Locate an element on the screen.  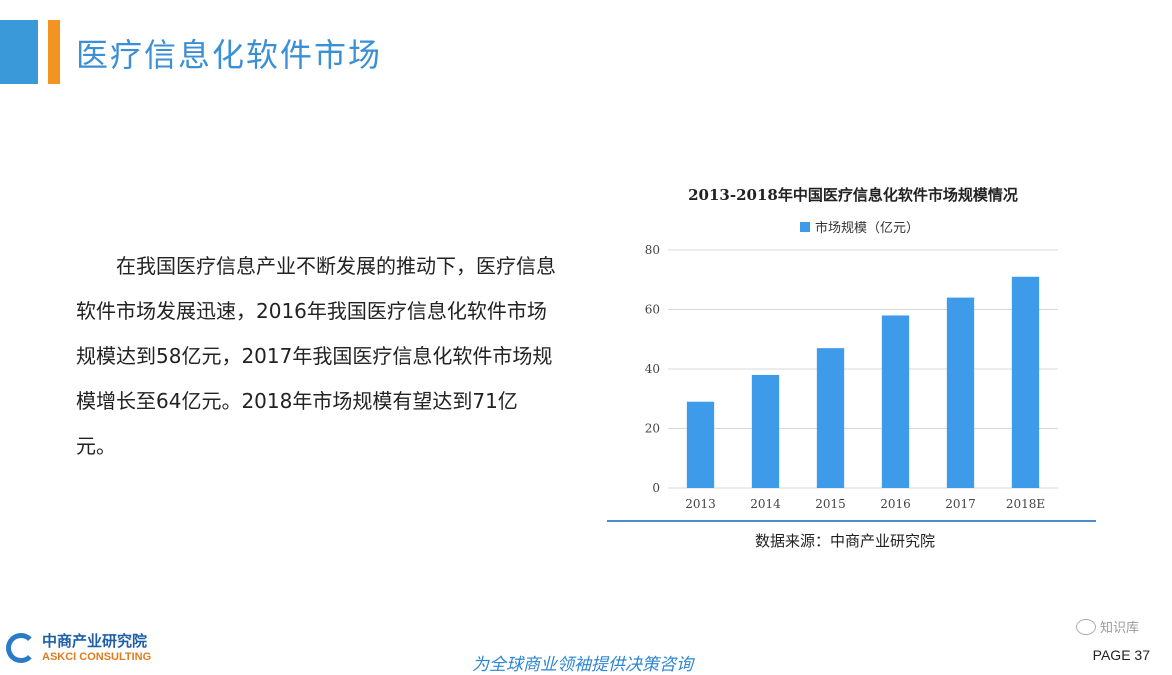
corner-watermark: 知识库 is located at coordinates (1107, 626).